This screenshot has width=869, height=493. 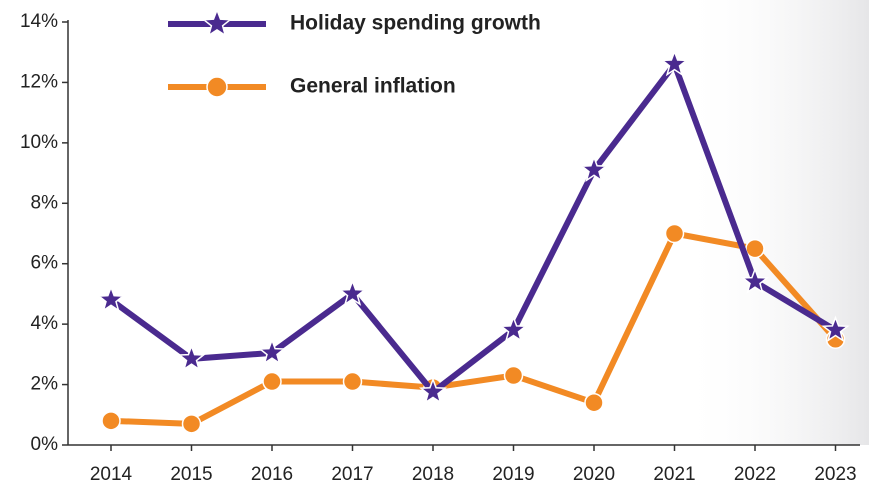 I want to click on x-tick-label: 2023, so click(x=835, y=474).